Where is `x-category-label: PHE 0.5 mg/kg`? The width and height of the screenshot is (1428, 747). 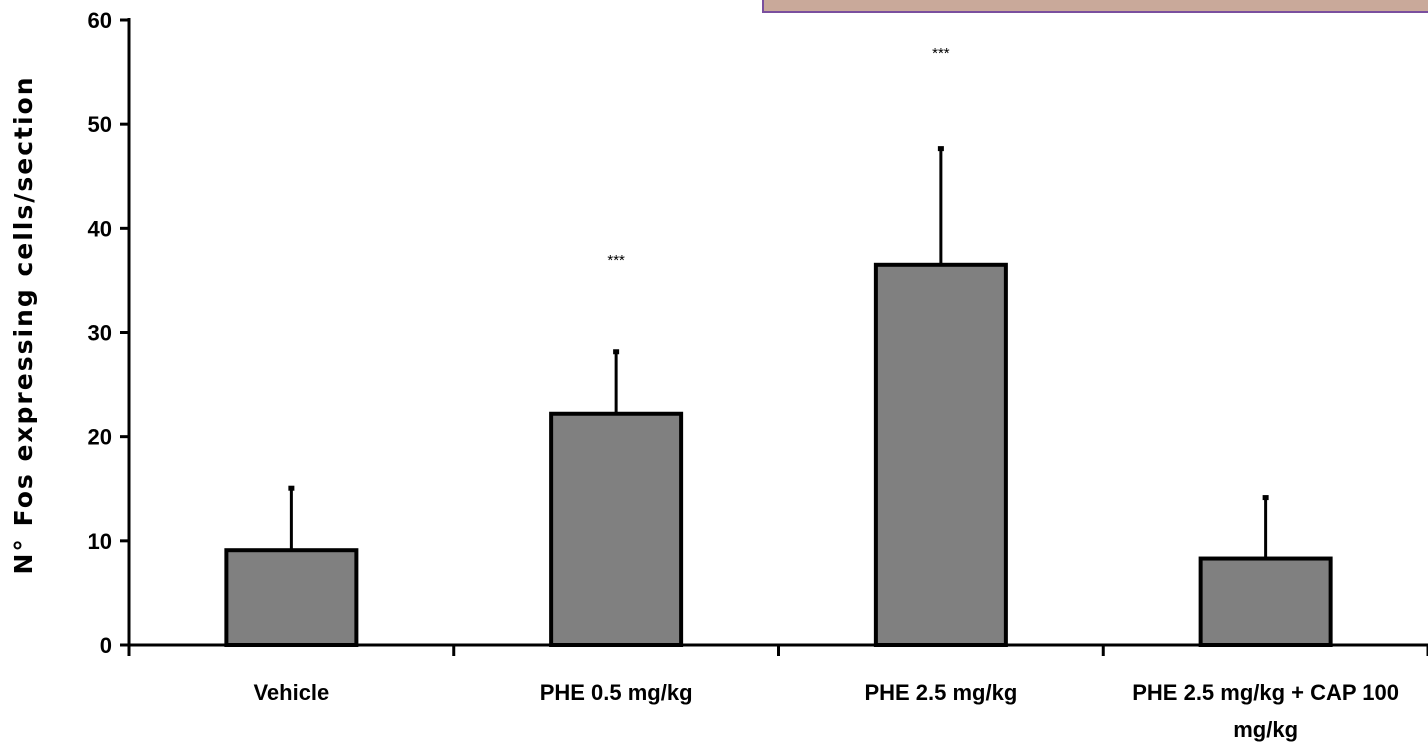
x-category-label: PHE 0.5 mg/kg is located at coordinates (616, 692).